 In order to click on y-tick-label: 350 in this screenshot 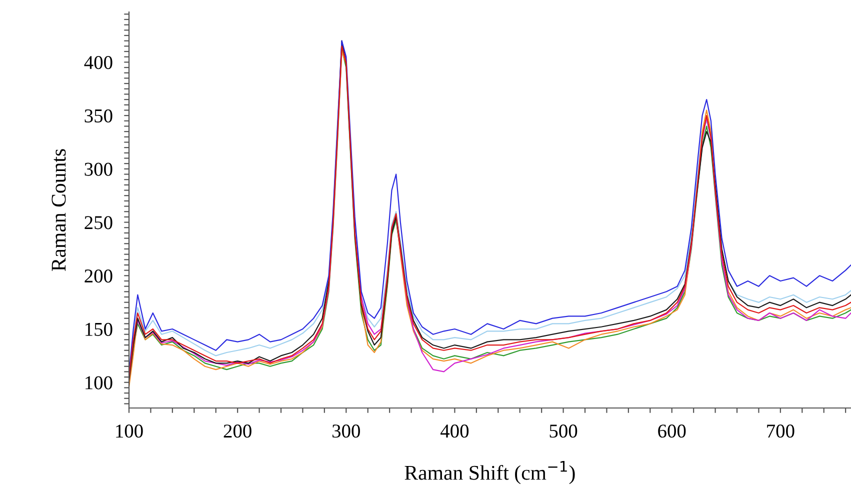, I will do `click(98, 115)`.